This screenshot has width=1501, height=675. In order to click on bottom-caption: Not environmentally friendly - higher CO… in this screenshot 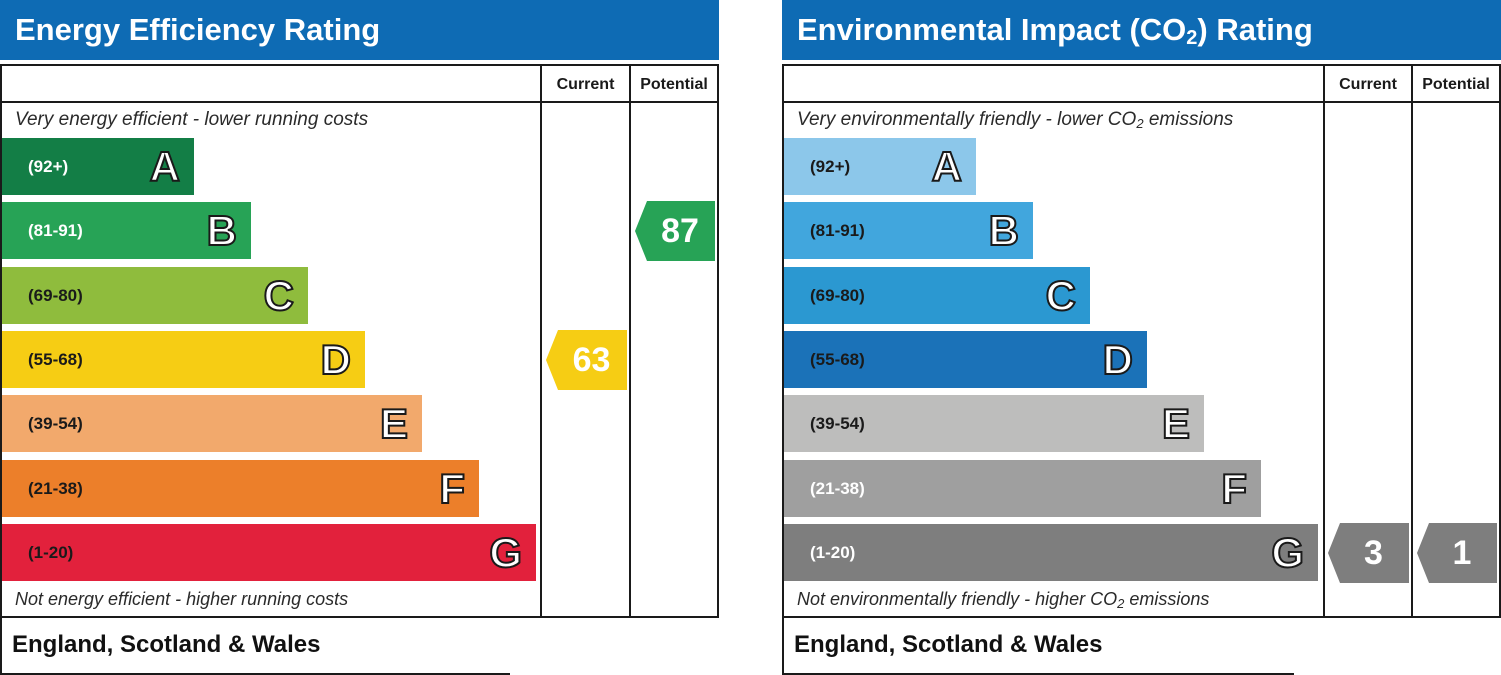, I will do `click(1003, 600)`.